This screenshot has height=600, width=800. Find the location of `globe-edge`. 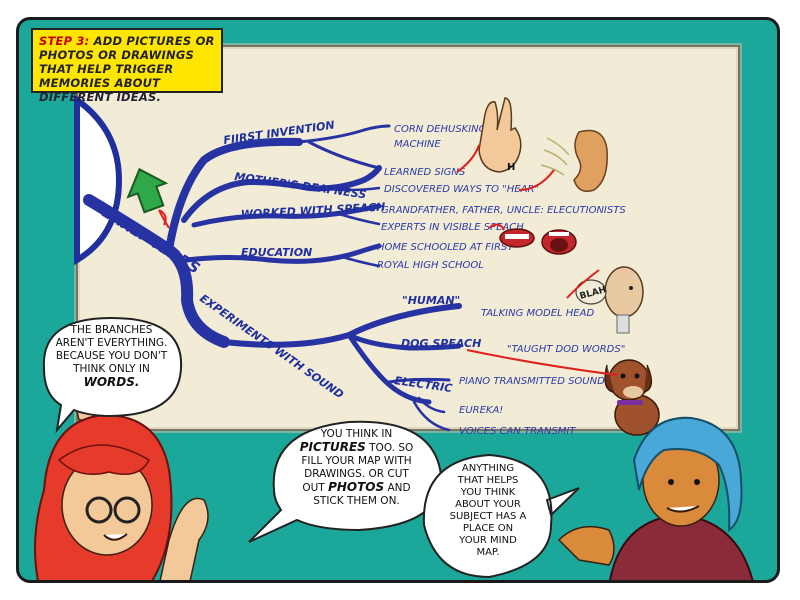

globe-edge is located at coordinates (98, 180).